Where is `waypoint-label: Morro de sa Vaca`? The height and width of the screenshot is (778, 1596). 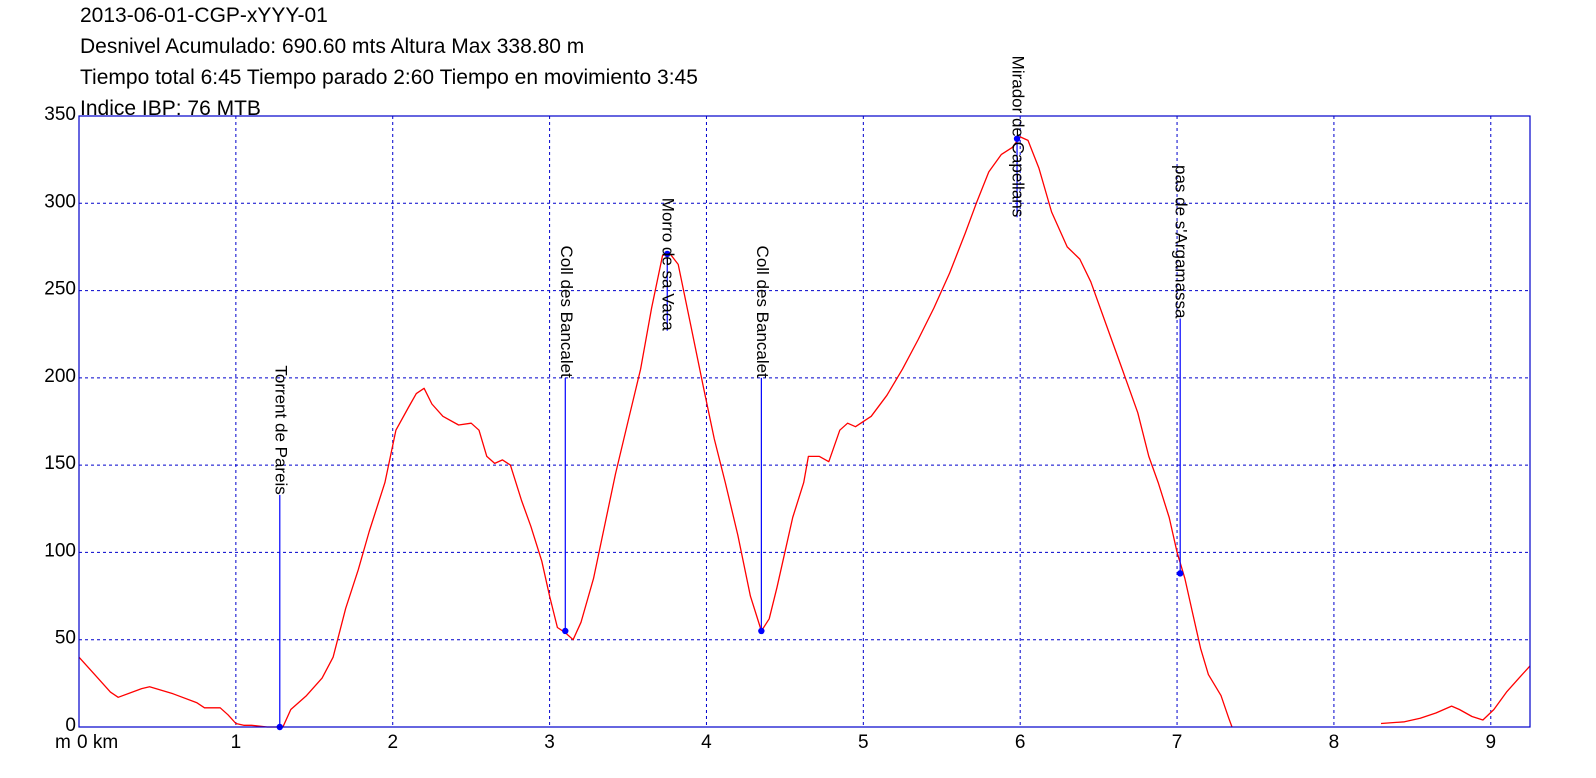
waypoint-label: Morro de sa Vaca is located at coordinates (668, 264).